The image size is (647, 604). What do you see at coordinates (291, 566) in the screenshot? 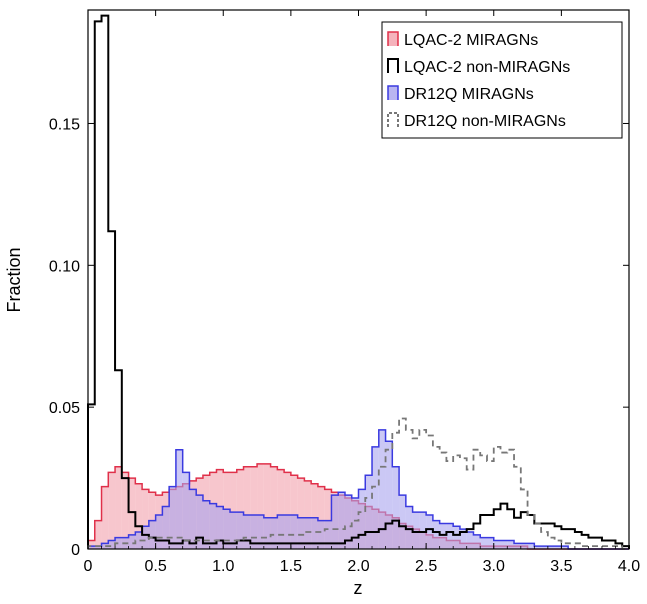
I see `x-tick-label: 1.5` at bounding box center [291, 566].